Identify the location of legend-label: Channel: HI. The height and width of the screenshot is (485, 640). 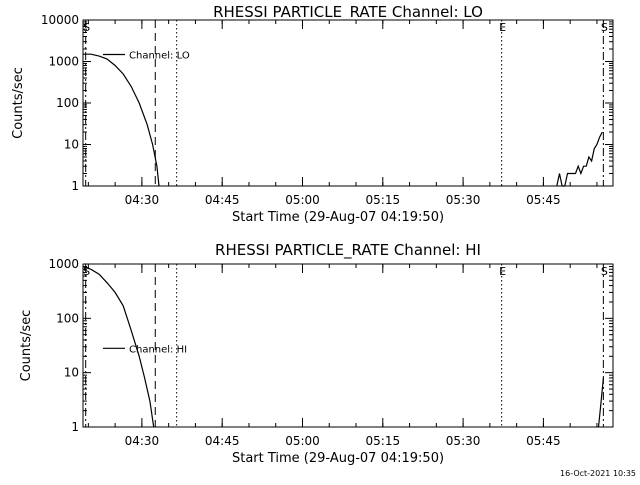
(158, 349).